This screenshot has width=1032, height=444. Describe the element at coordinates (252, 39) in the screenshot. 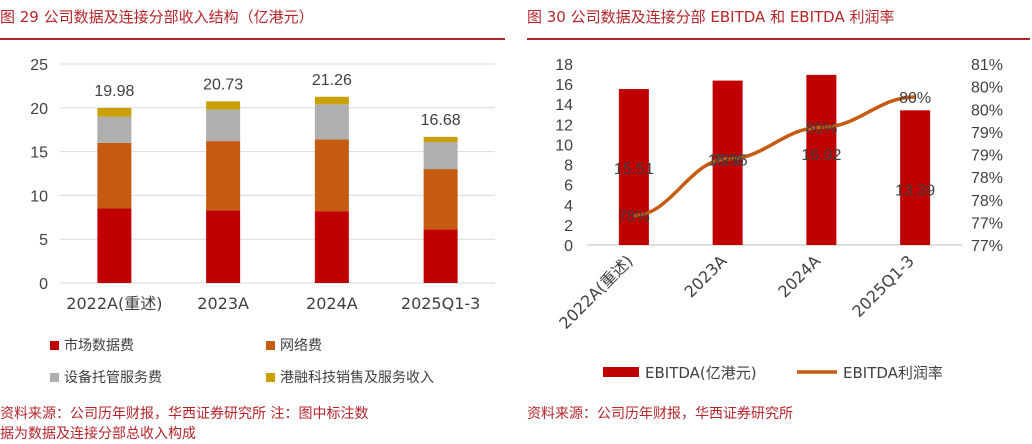

I see `left-title-rule` at that location.